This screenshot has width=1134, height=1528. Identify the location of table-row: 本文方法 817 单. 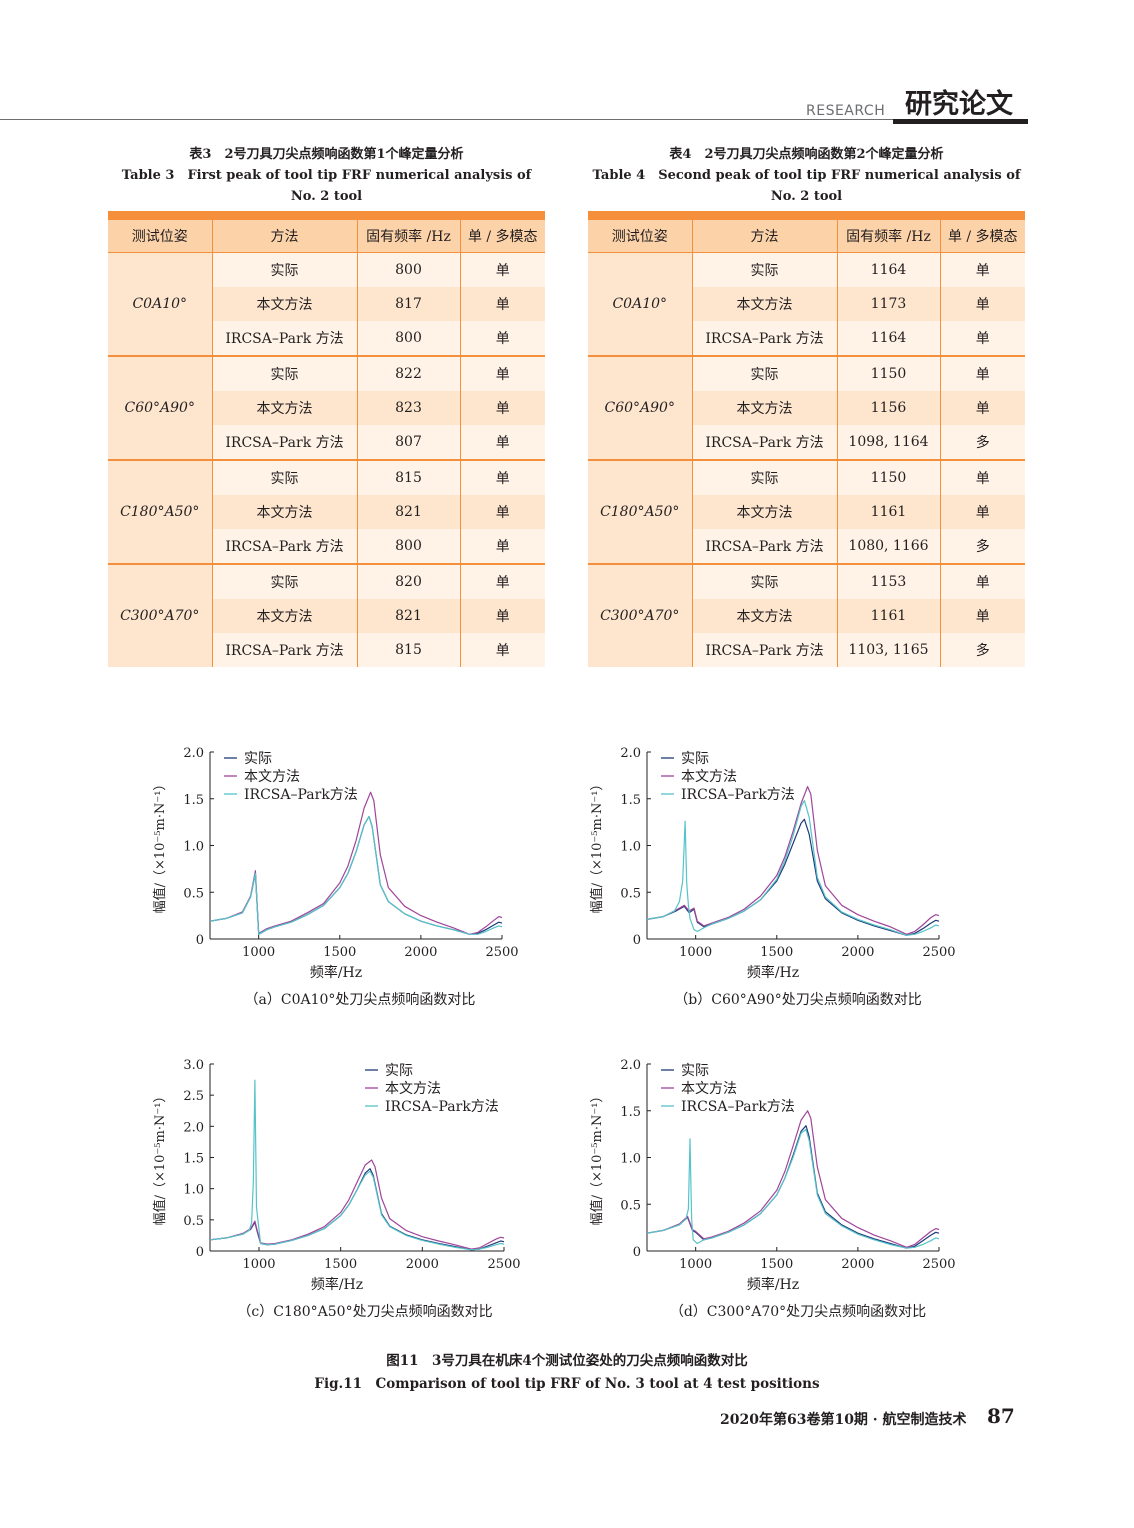
(326, 304).